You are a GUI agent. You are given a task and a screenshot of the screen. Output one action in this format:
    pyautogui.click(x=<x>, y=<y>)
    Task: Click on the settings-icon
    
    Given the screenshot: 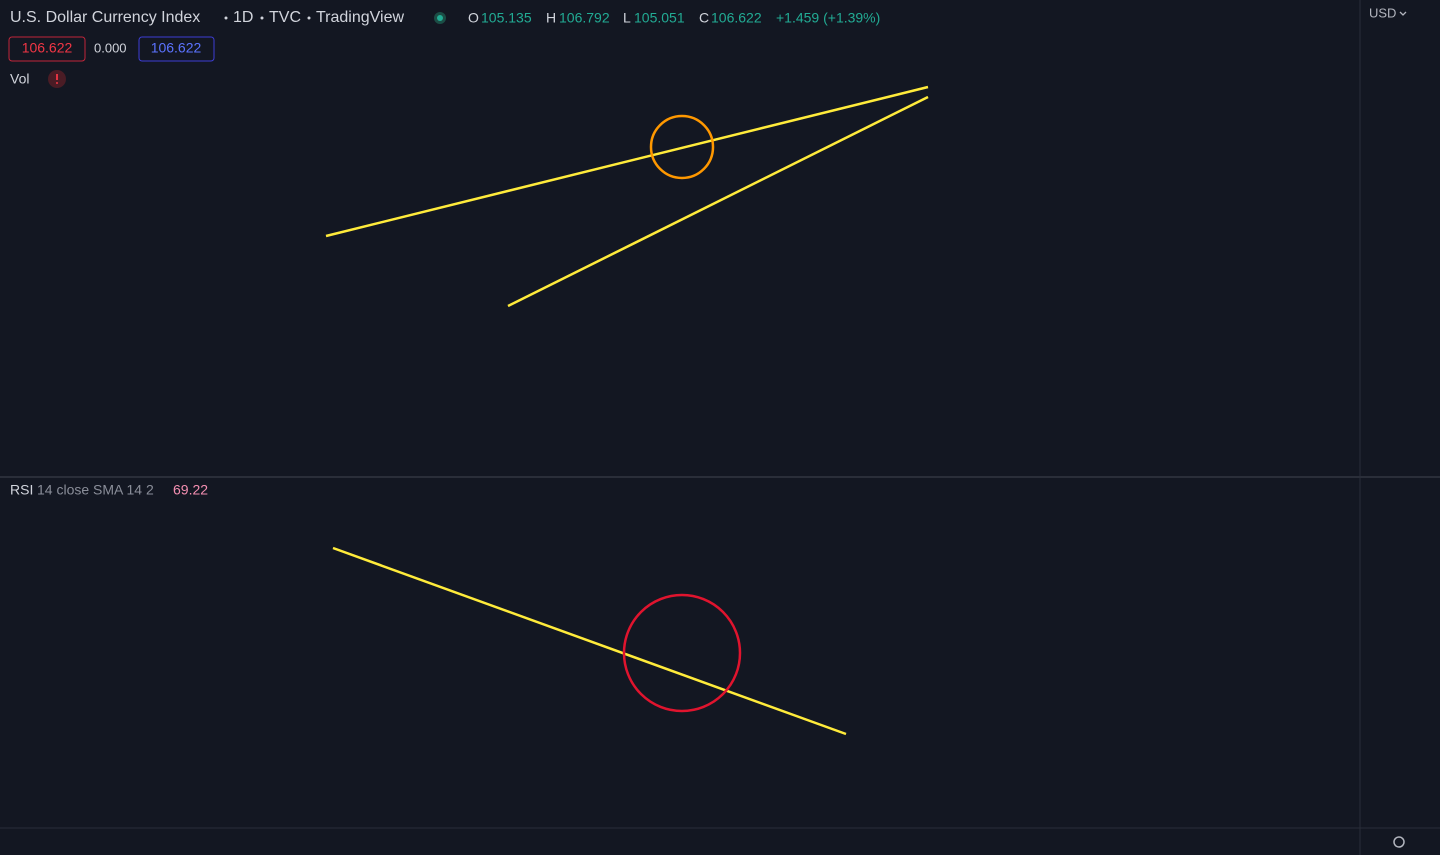 What is the action you would take?
    pyautogui.click(x=1399, y=842)
    